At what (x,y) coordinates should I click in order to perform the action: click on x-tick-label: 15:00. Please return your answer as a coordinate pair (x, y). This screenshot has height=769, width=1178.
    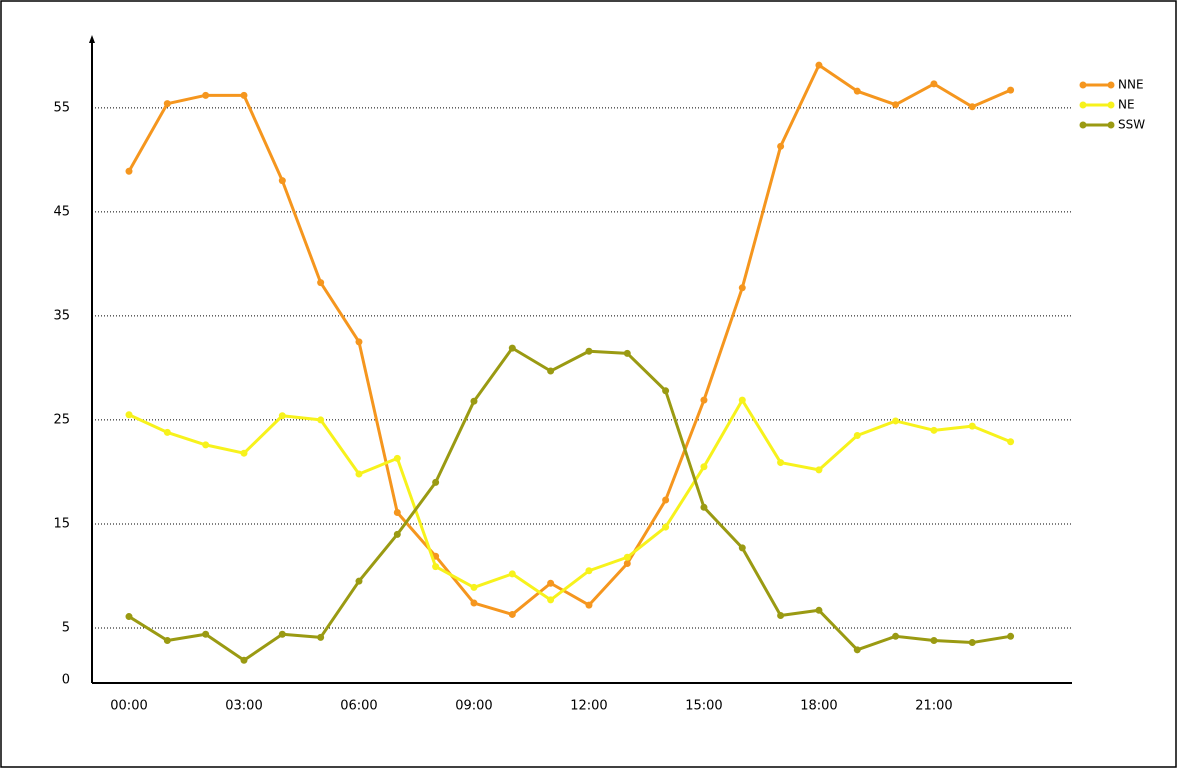
    Looking at the image, I should click on (703, 706).